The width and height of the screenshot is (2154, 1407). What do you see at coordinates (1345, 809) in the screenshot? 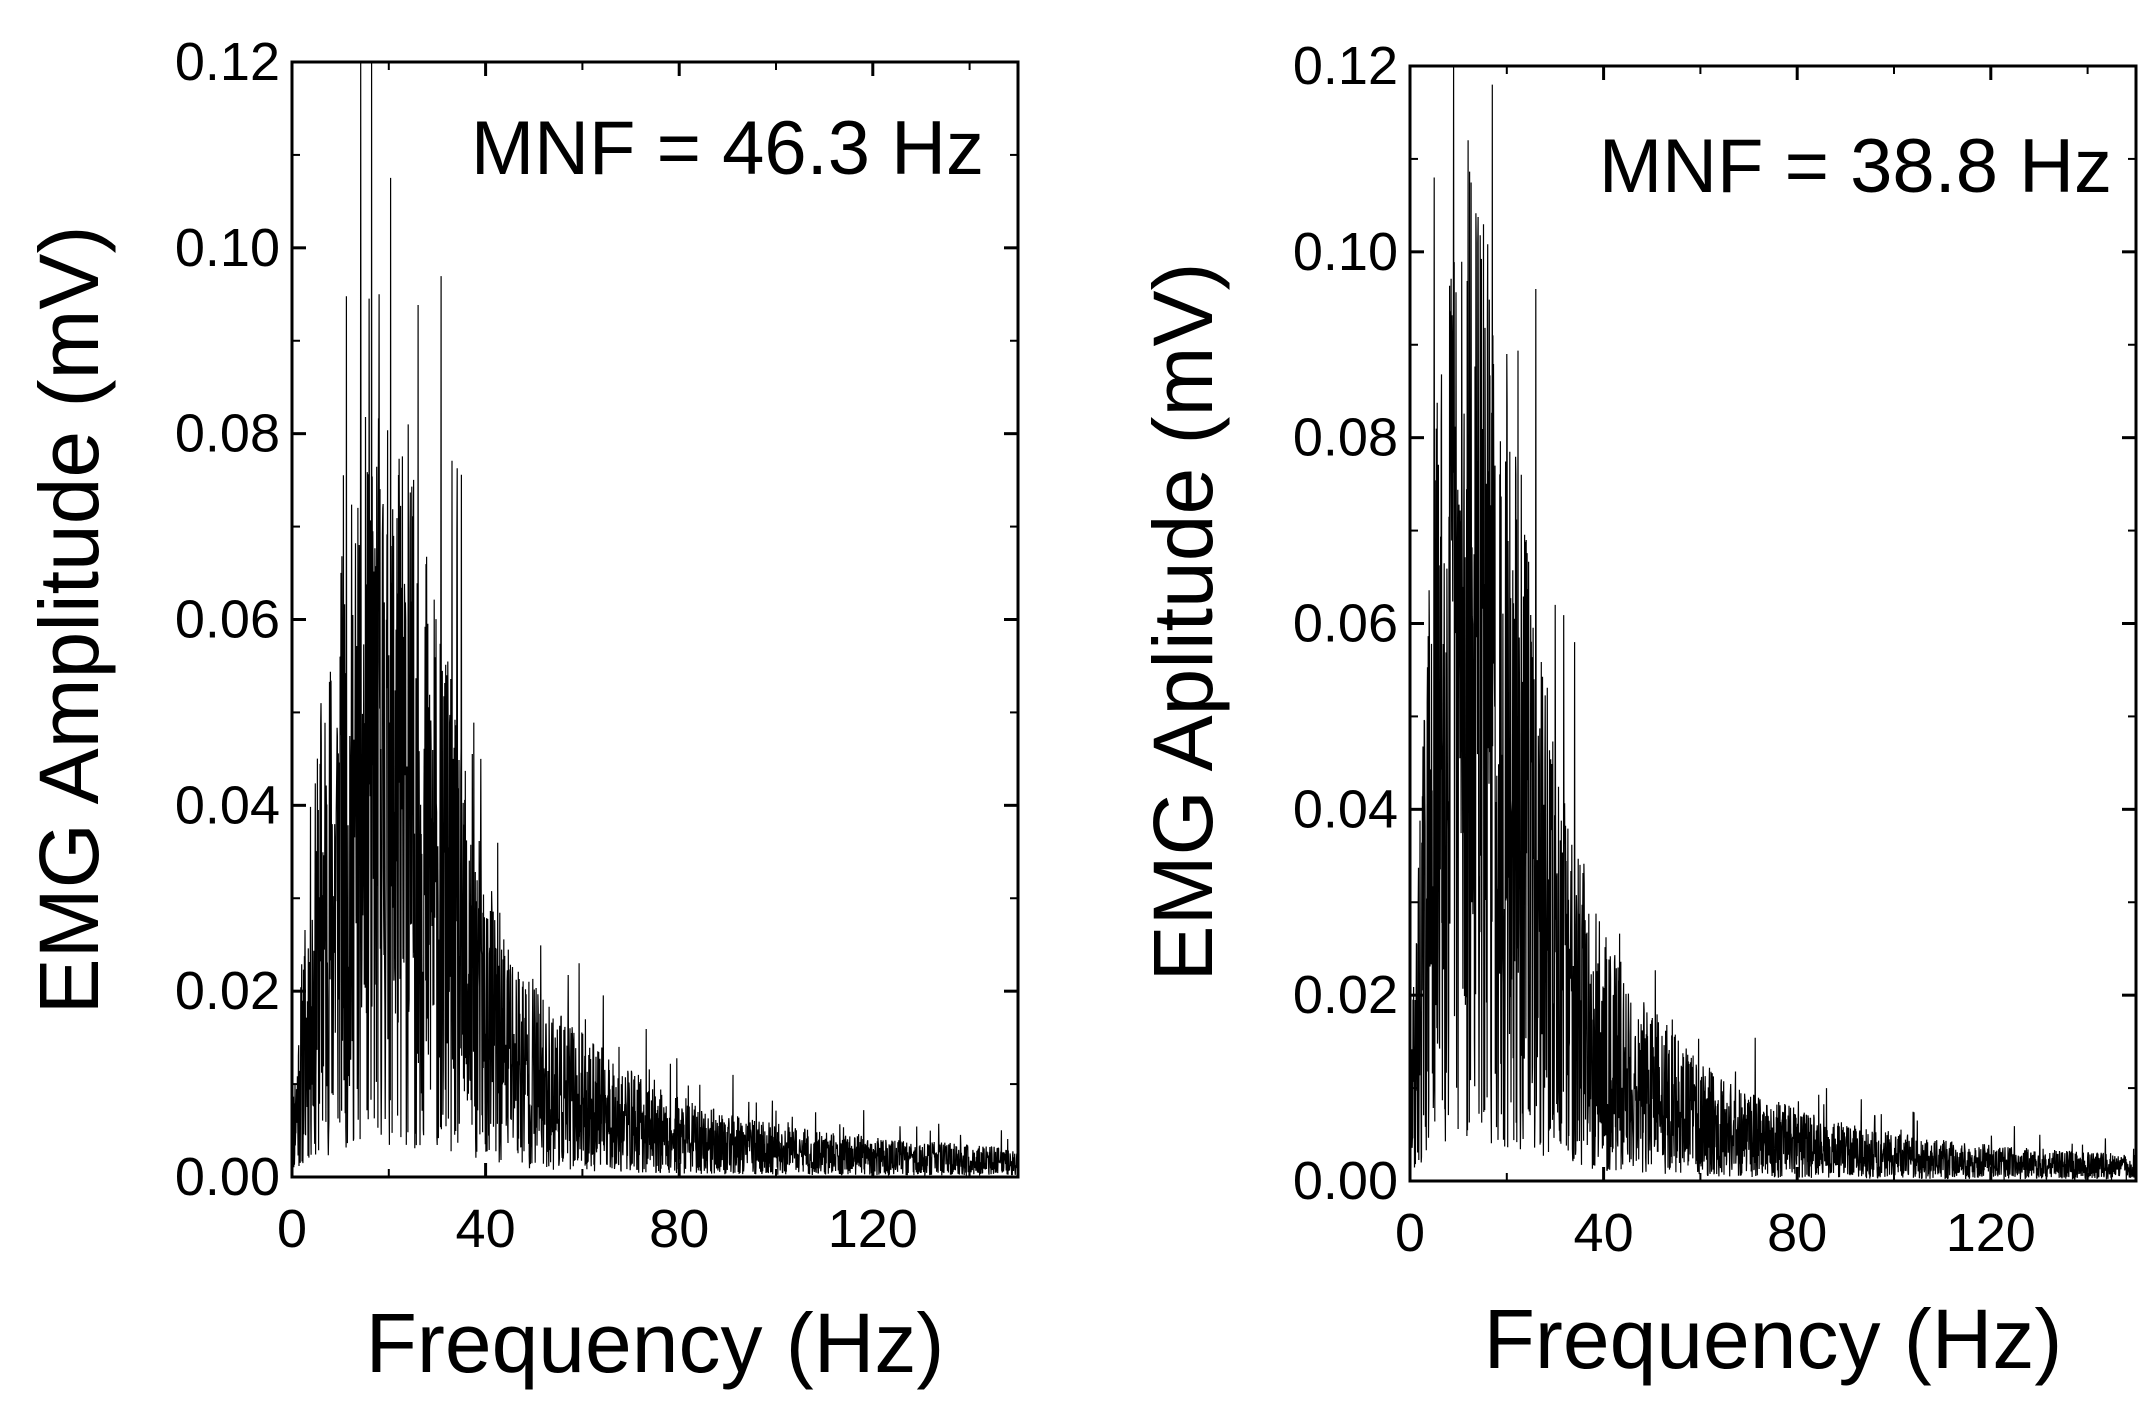
I see `right-y-tick-label: 0.04` at bounding box center [1345, 809].